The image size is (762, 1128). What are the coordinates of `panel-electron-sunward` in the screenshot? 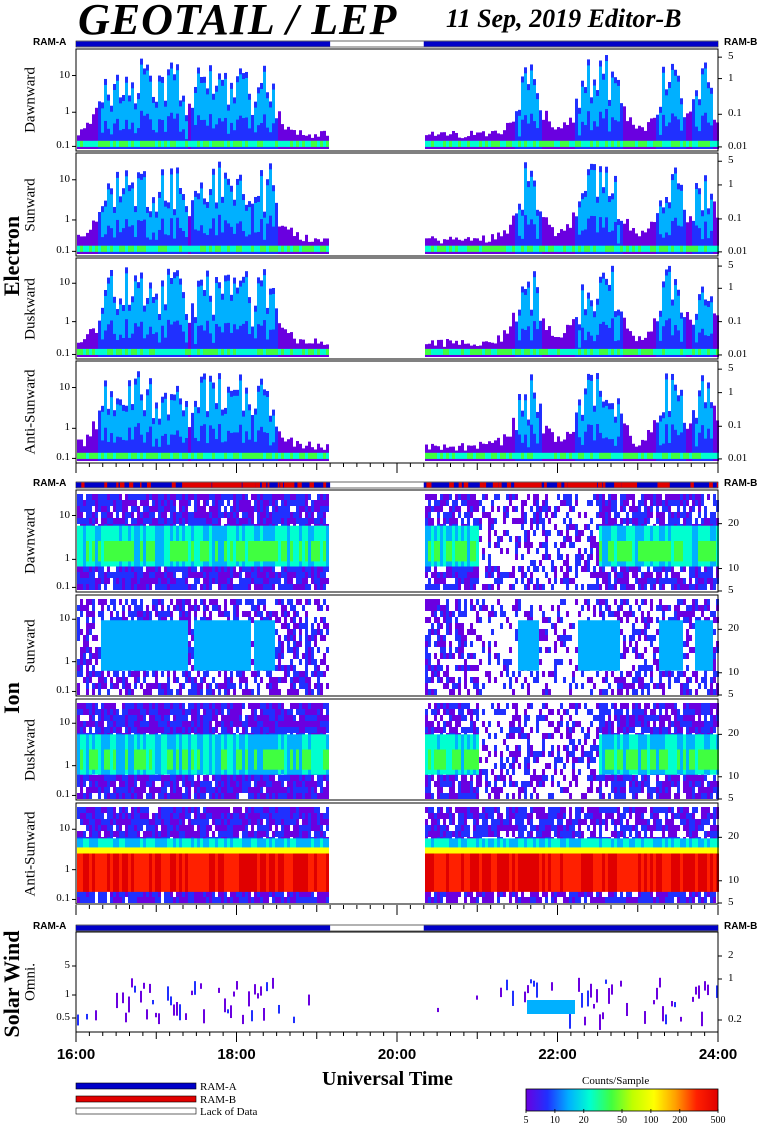 It's located at (397, 204).